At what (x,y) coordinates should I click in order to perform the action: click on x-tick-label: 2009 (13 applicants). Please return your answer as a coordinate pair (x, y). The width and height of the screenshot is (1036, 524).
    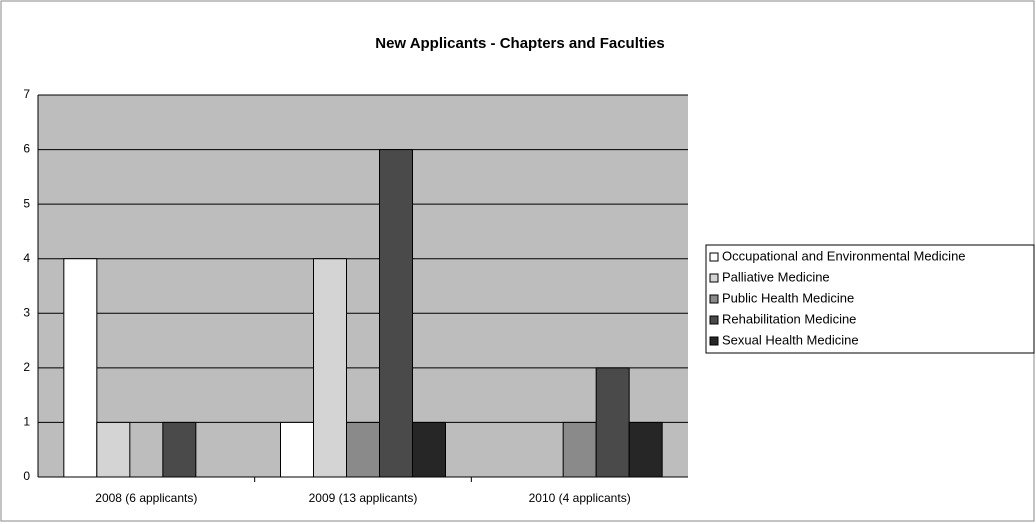
    Looking at the image, I should click on (363, 498).